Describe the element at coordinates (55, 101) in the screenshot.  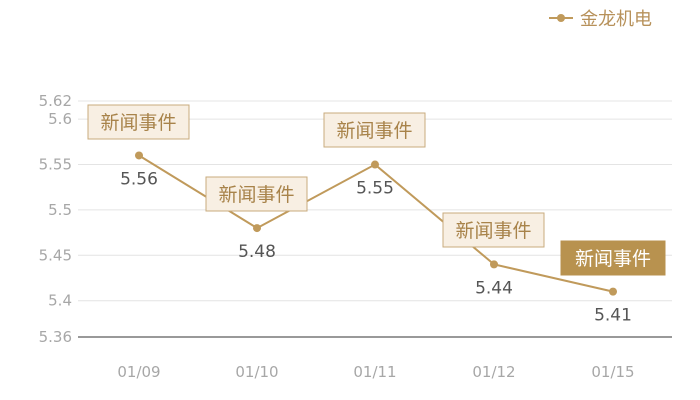
I see `y-tick-label: 5.62` at that location.